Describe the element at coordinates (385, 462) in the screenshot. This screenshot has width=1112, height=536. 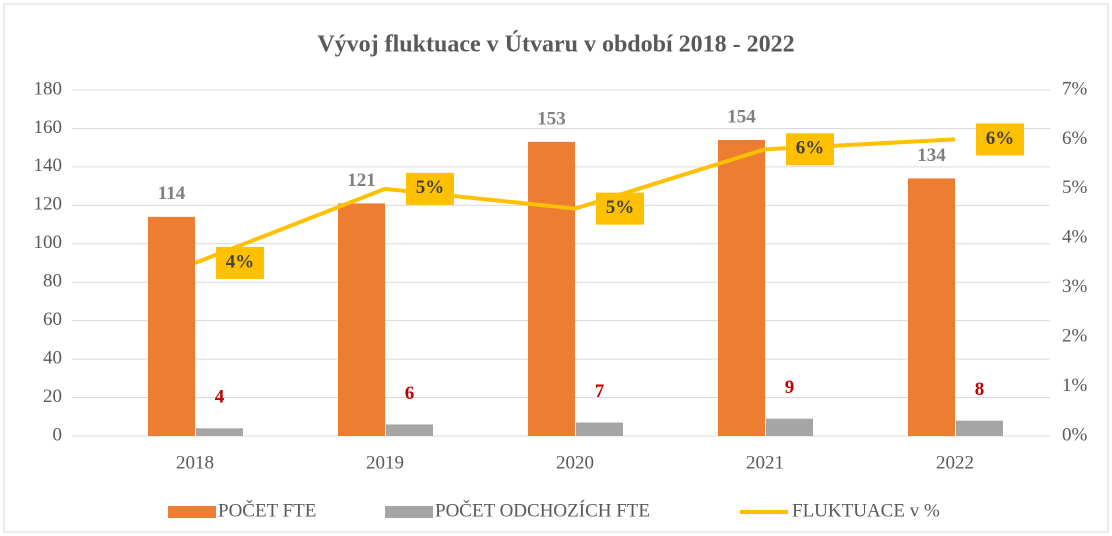
I see `x-tick-label: 2019` at that location.